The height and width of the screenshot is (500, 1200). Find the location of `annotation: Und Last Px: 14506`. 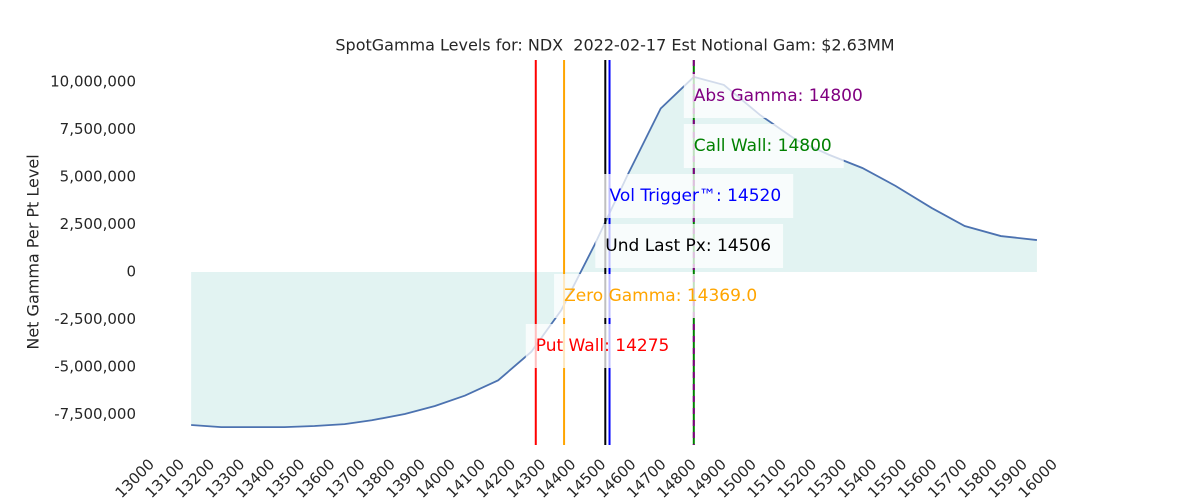

annotation: Und Last Px: 14506 is located at coordinates (689, 246).